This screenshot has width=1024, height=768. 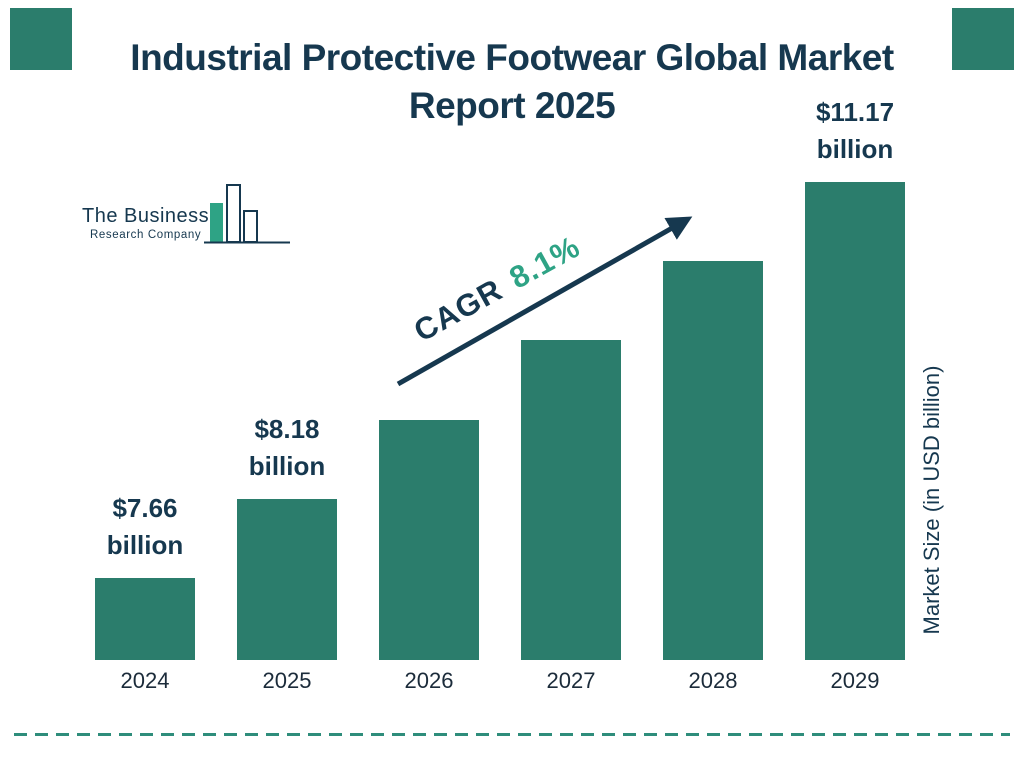 I want to click on corner-square-left, so click(x=41, y=39).